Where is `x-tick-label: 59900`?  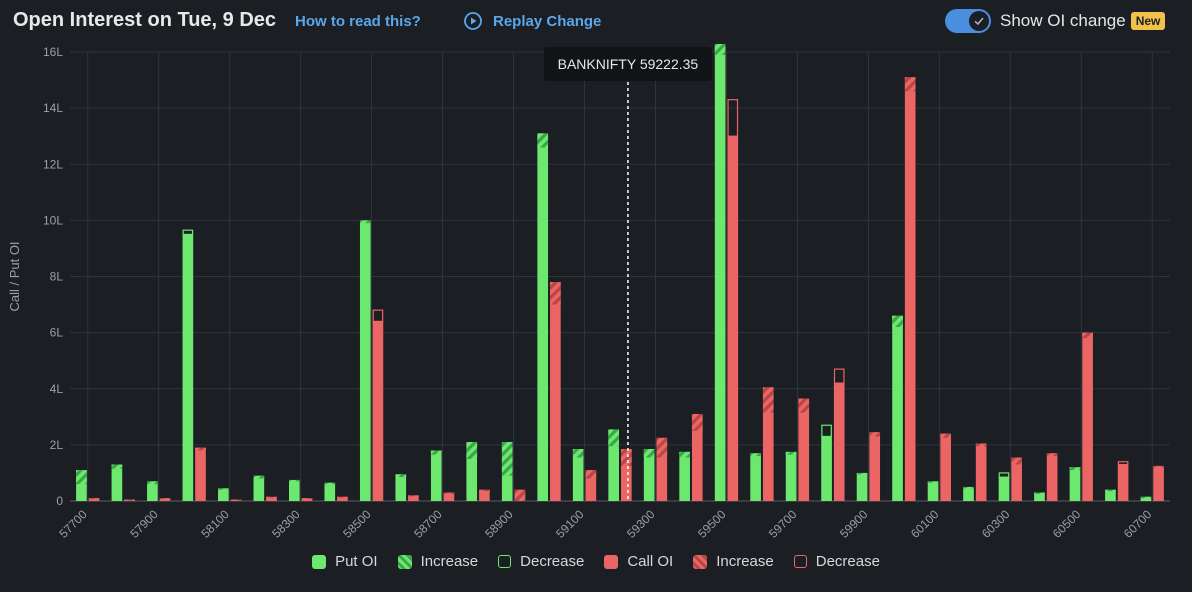
x-tick-label: 59900 is located at coordinates (854, 524).